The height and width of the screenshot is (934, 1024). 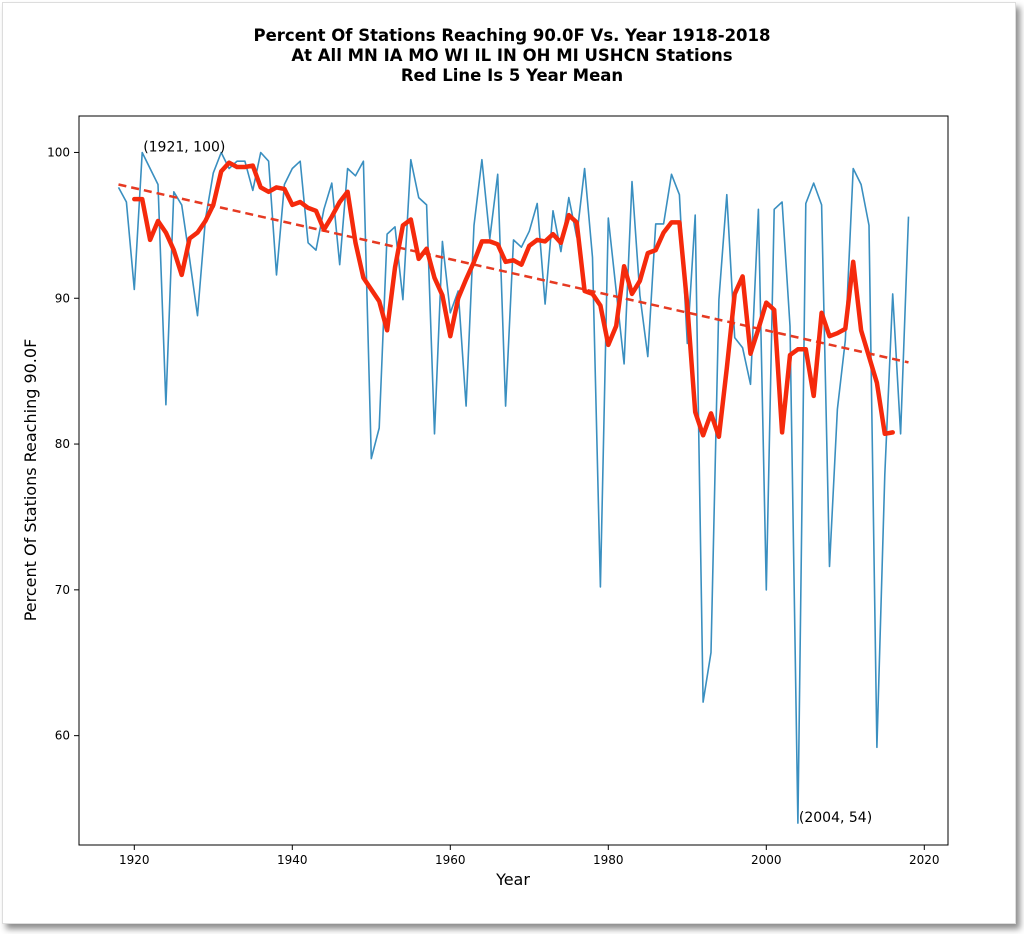 What do you see at coordinates (62, 444) in the screenshot?
I see `y-tick-label: 80` at bounding box center [62, 444].